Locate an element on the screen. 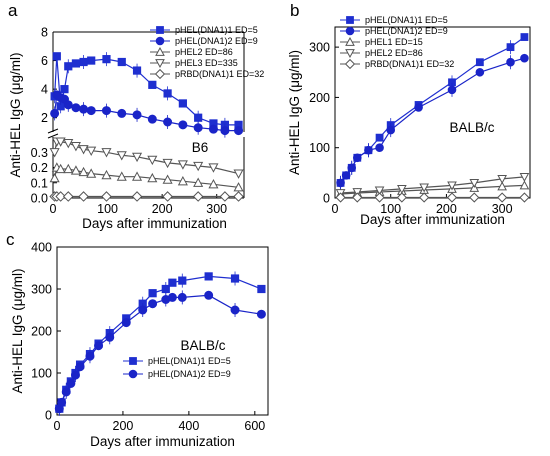  series-line is located at coordinates (432, 185).